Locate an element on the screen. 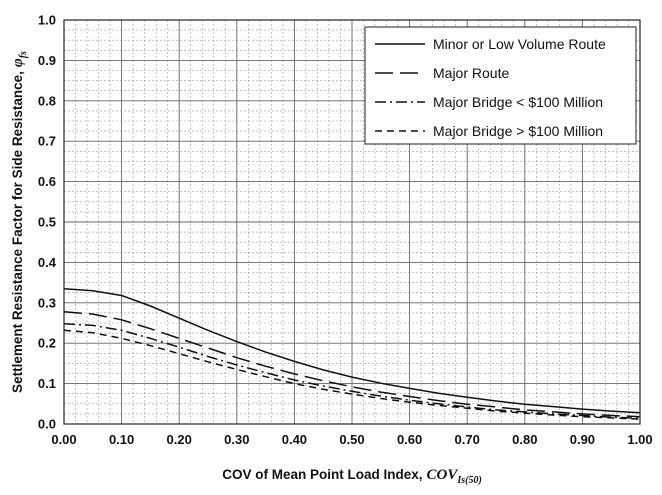 Image resolution: width=662 pixels, height=495 pixels. legend-box is located at coordinates (500, 85).